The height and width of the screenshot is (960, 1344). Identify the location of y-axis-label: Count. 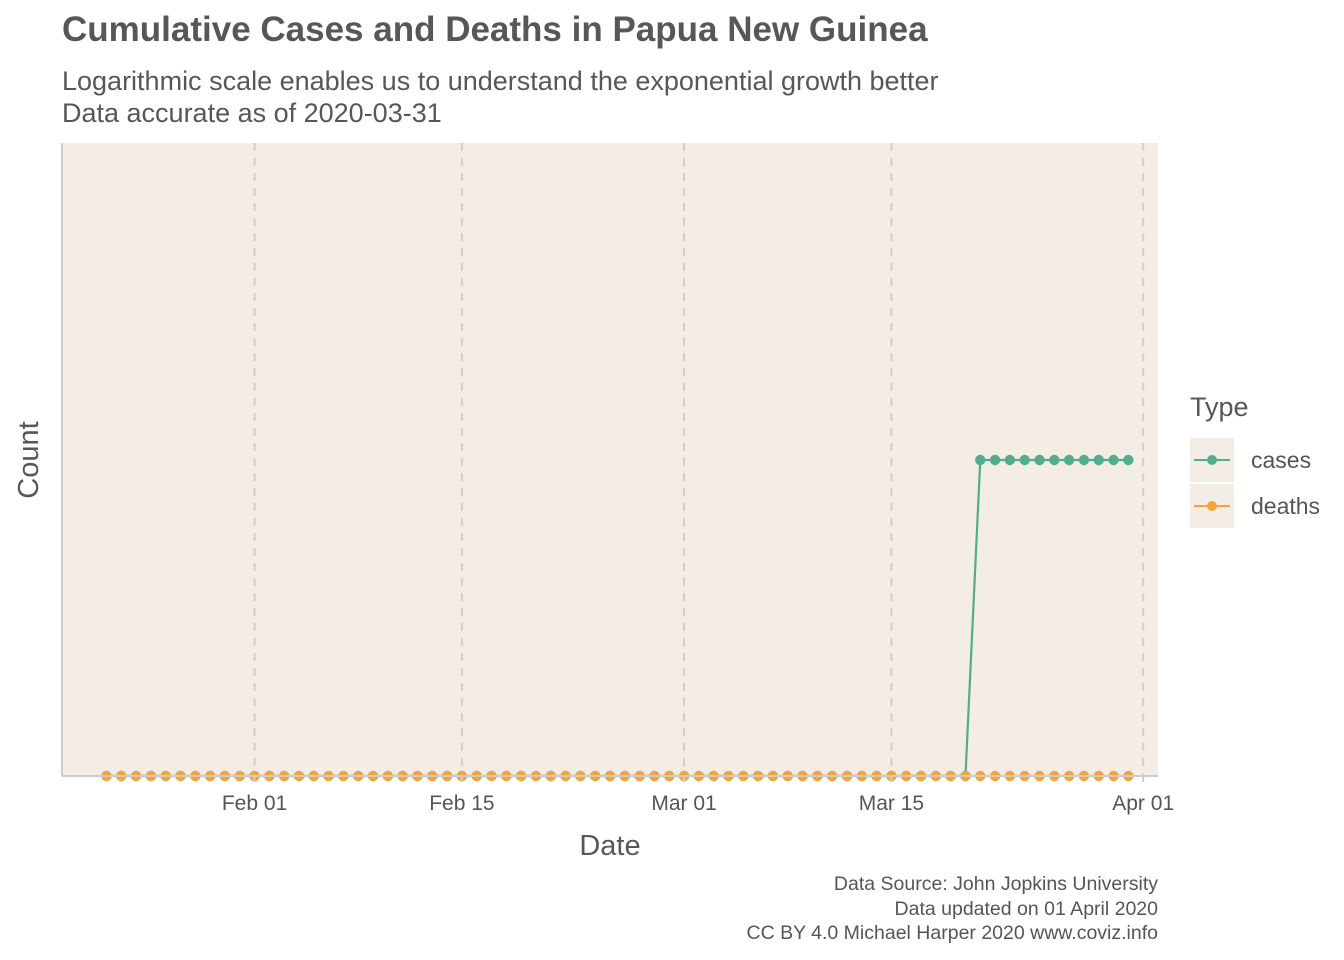
(29, 459).